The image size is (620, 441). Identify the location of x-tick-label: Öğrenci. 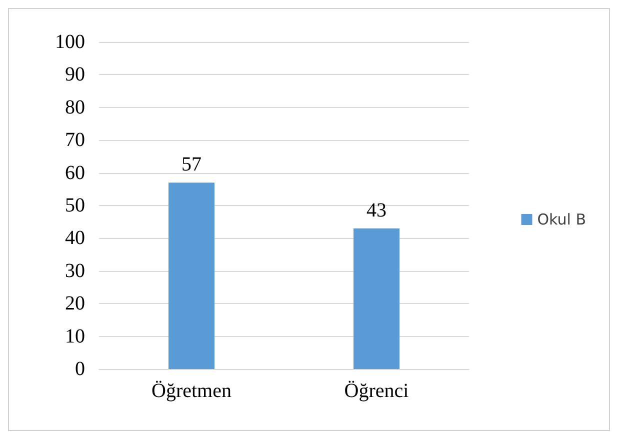
(377, 391).